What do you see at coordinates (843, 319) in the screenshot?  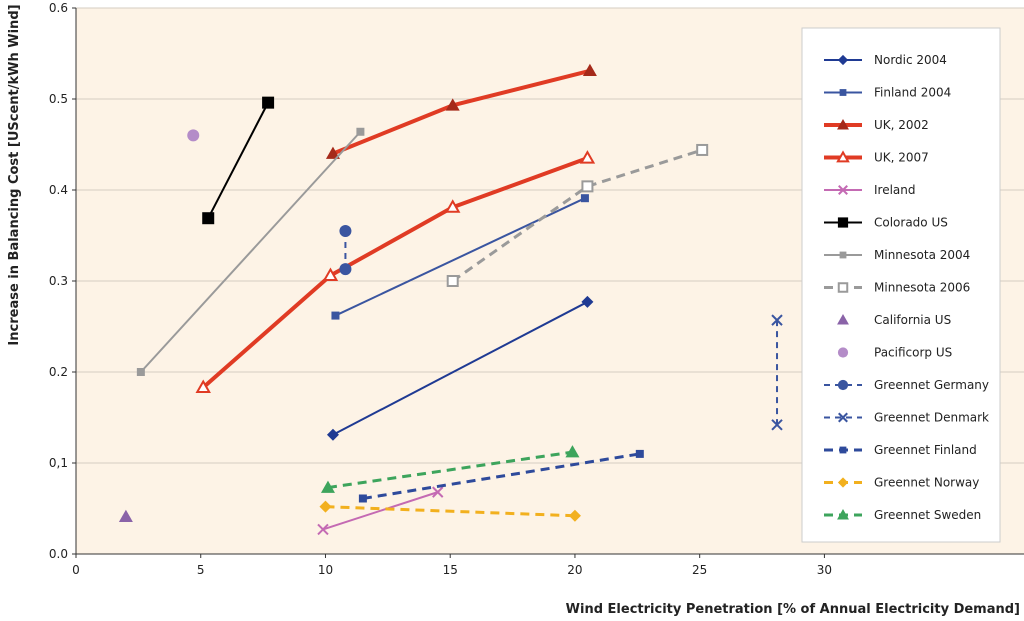 I see `legend-marker-california-us` at bounding box center [843, 319].